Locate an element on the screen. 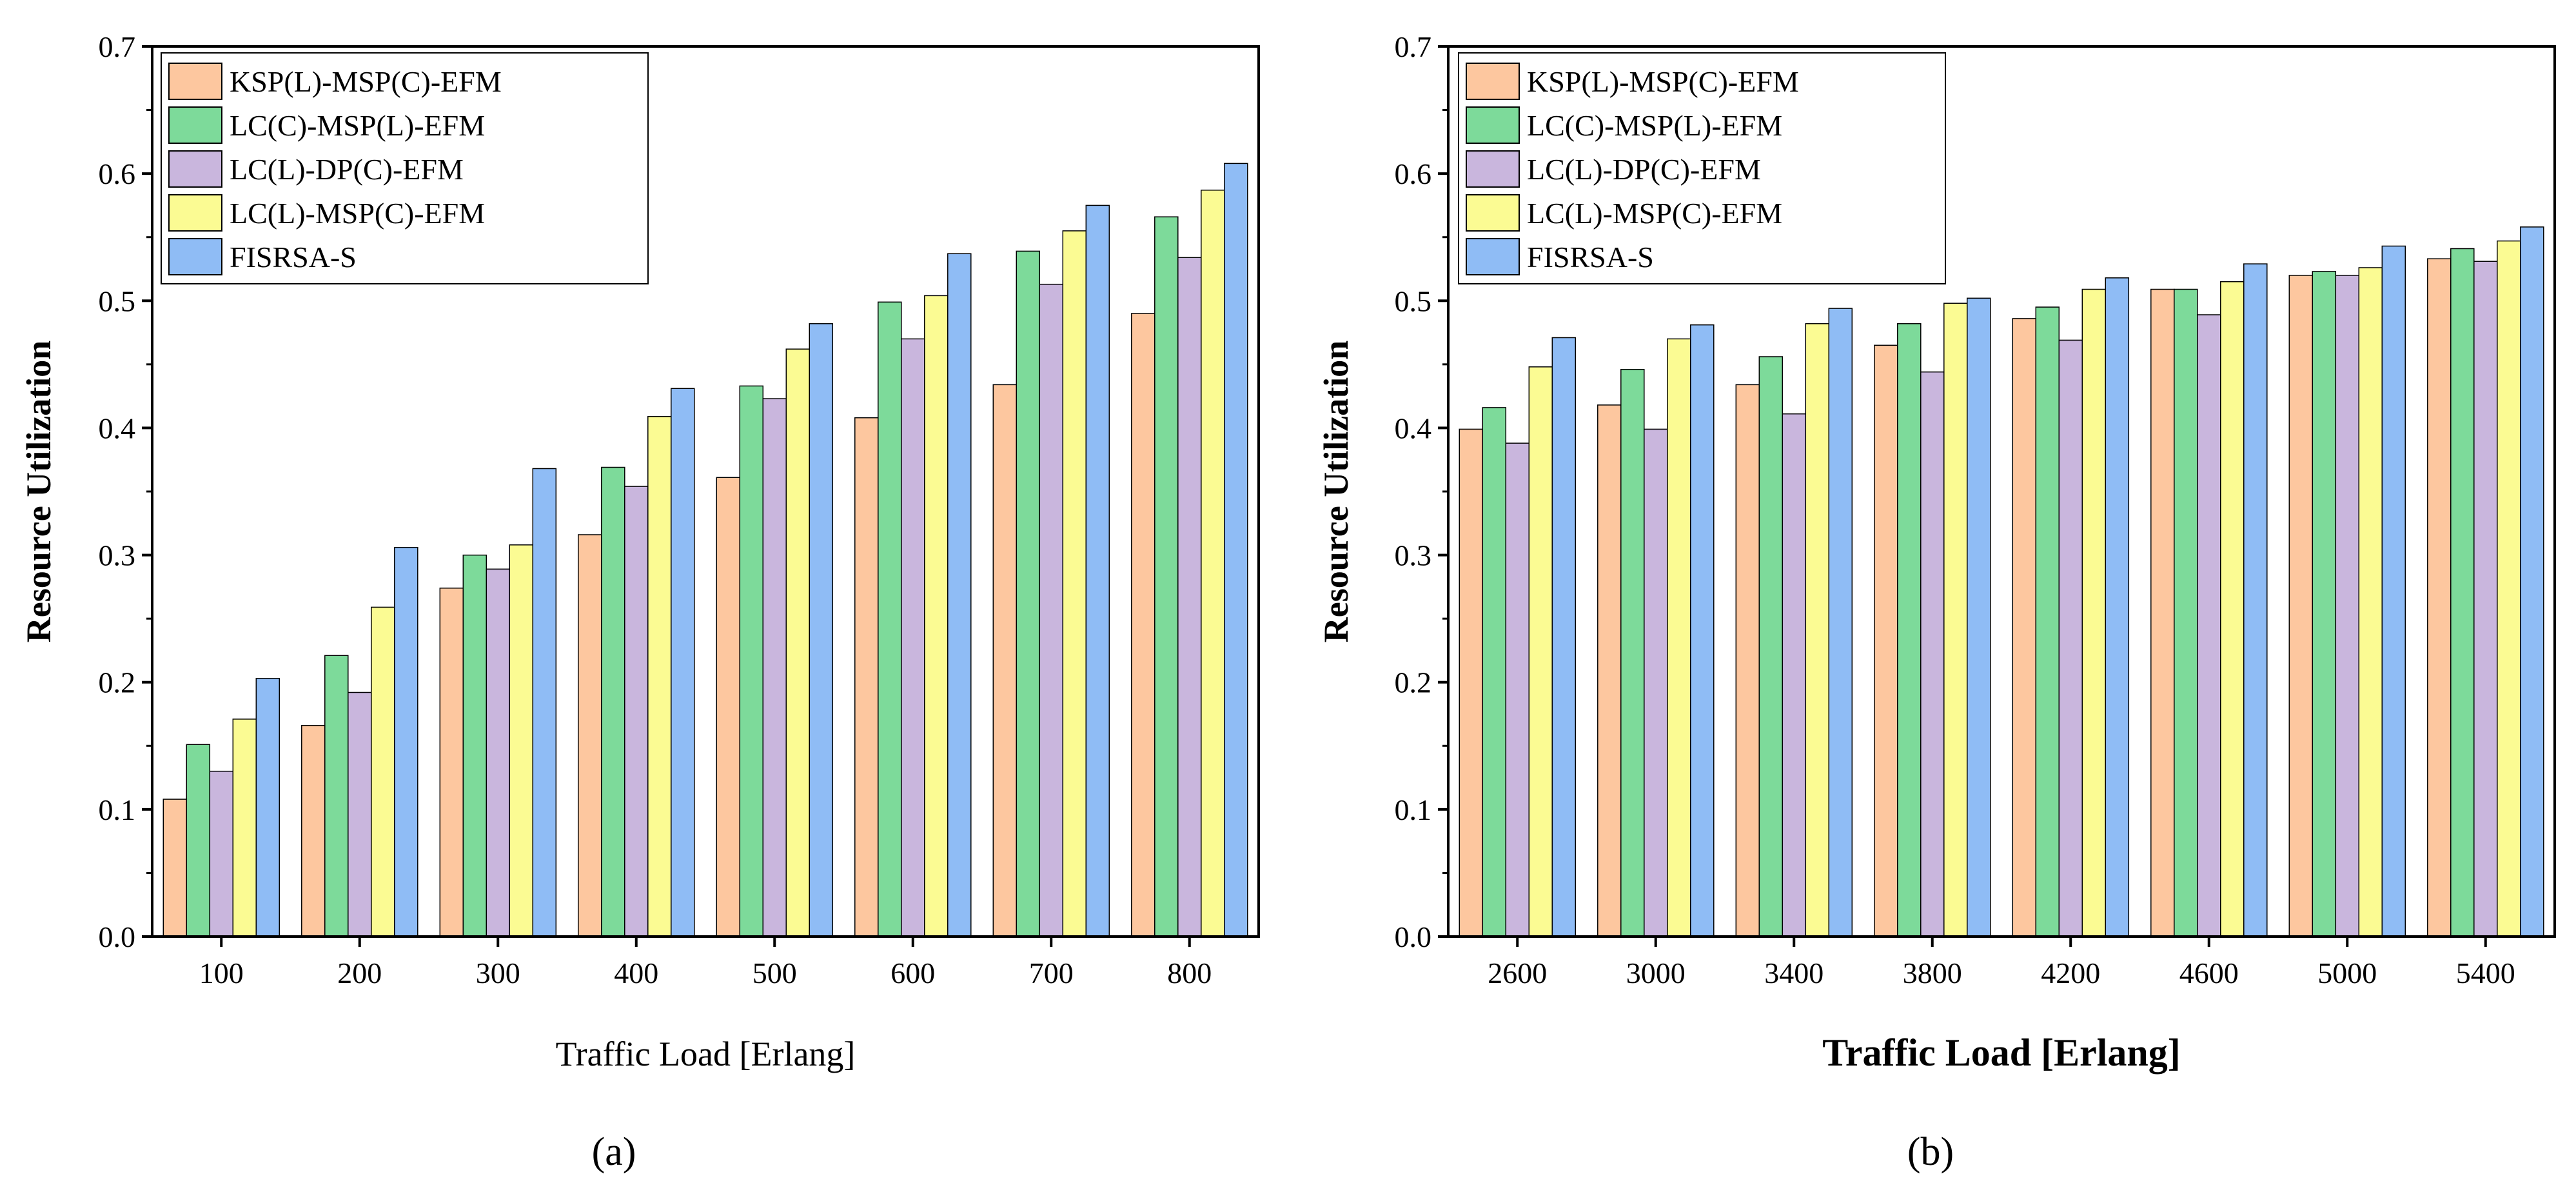  x-tick-label: 600 is located at coordinates (912, 973).